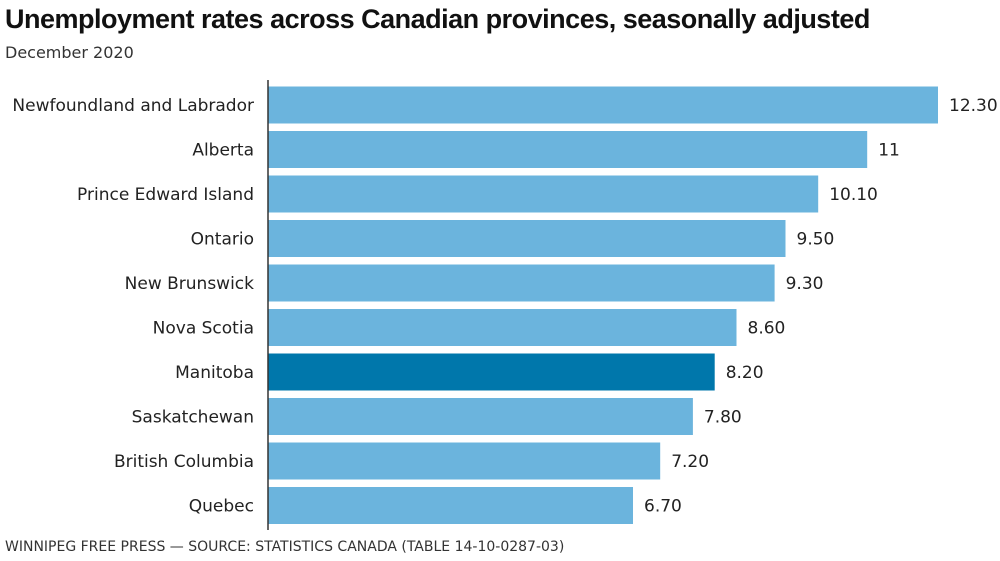 Image resolution: width=1000 pixels, height=561 pixels. I want to click on data-label: 9.50, so click(816, 240).